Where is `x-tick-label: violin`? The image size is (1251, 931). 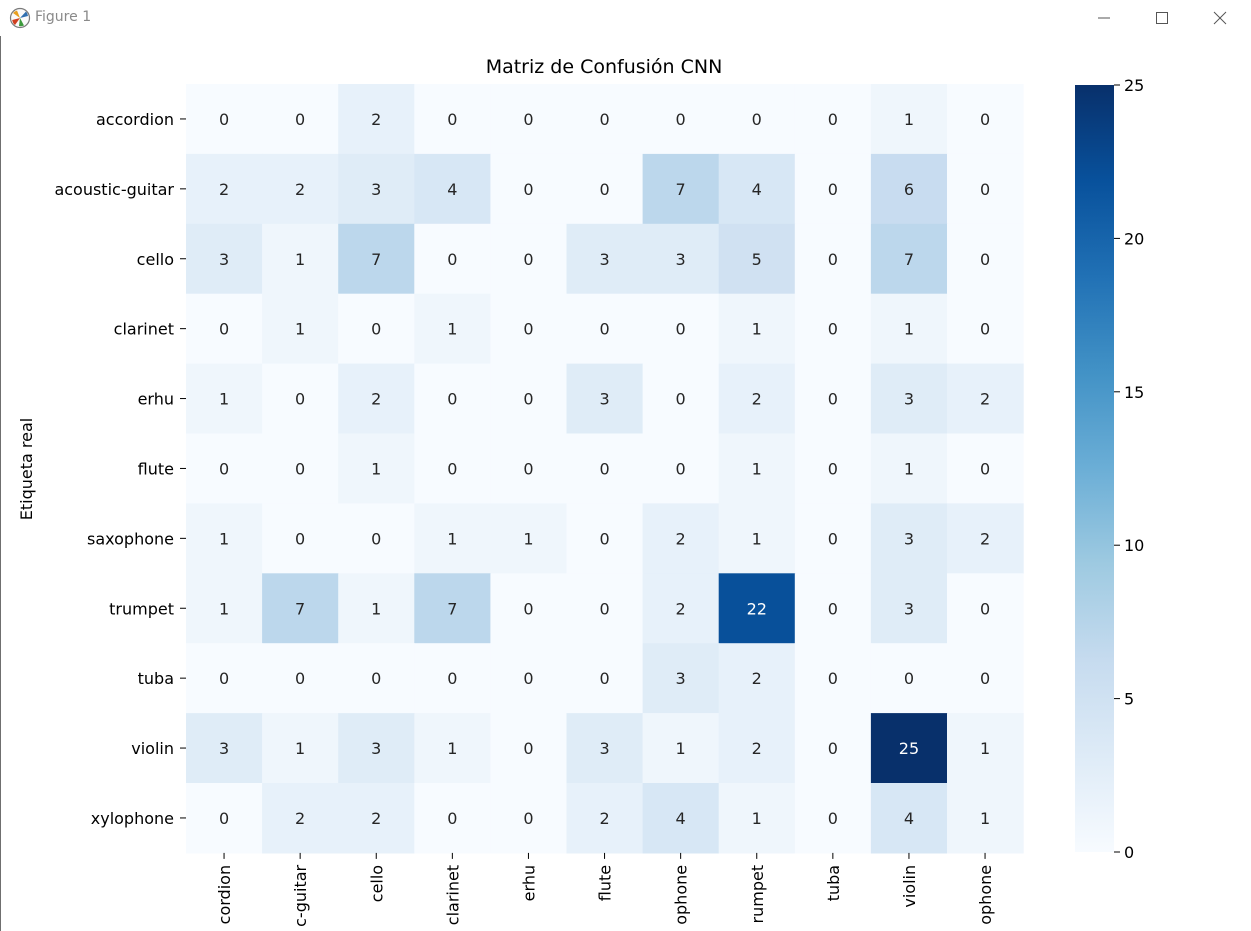 x-tick-label: violin is located at coordinates (909, 886).